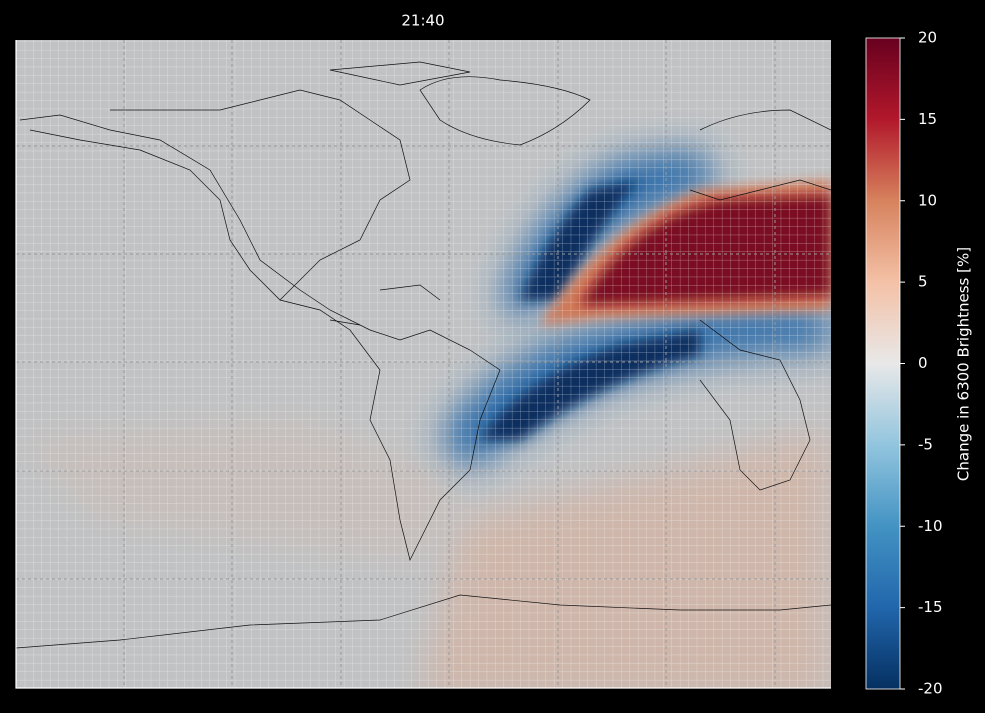 Image resolution: width=985 pixels, height=713 pixels. What do you see at coordinates (930, 526) in the screenshot?
I see `colorbar-tick-label: -10` at bounding box center [930, 526].